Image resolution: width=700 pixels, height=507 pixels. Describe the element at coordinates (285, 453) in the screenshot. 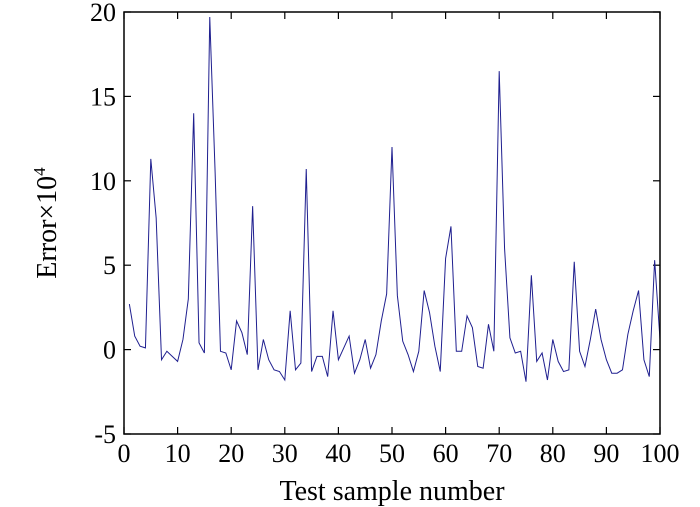

I see `x-tick-label: 30` at that location.